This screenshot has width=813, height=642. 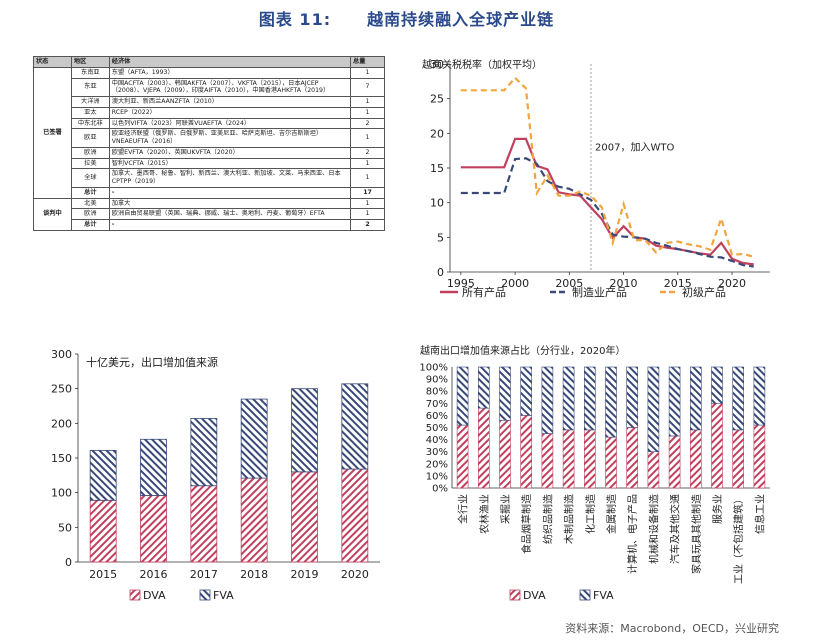 I want to click on region-cell: 欧亚, so click(x=90, y=138).